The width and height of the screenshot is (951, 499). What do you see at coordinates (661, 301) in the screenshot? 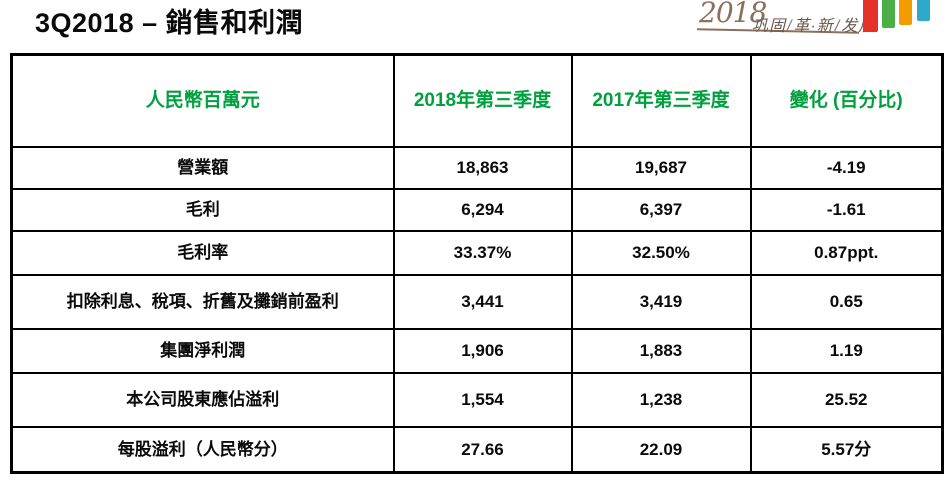
I see `value-2017: 3,419` at bounding box center [661, 301].